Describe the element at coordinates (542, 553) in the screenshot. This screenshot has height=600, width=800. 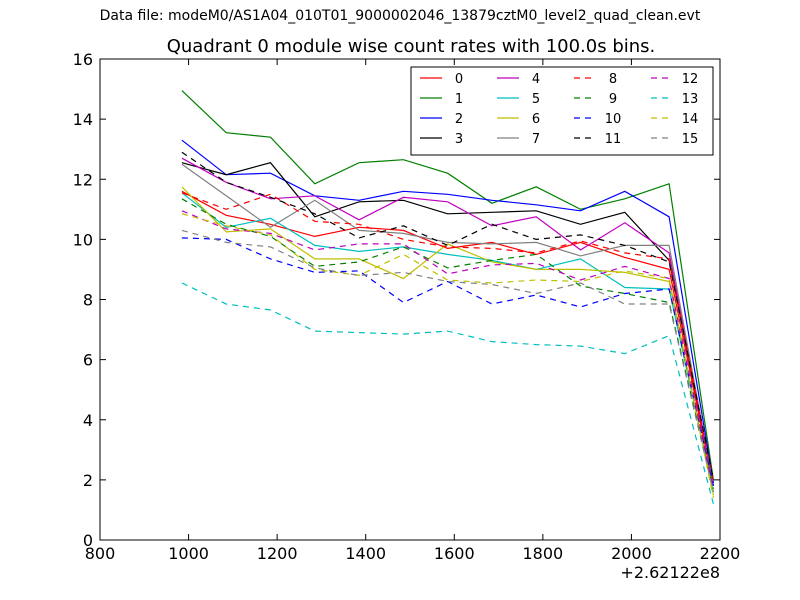
I see `x-tick-label: 1800` at that location.